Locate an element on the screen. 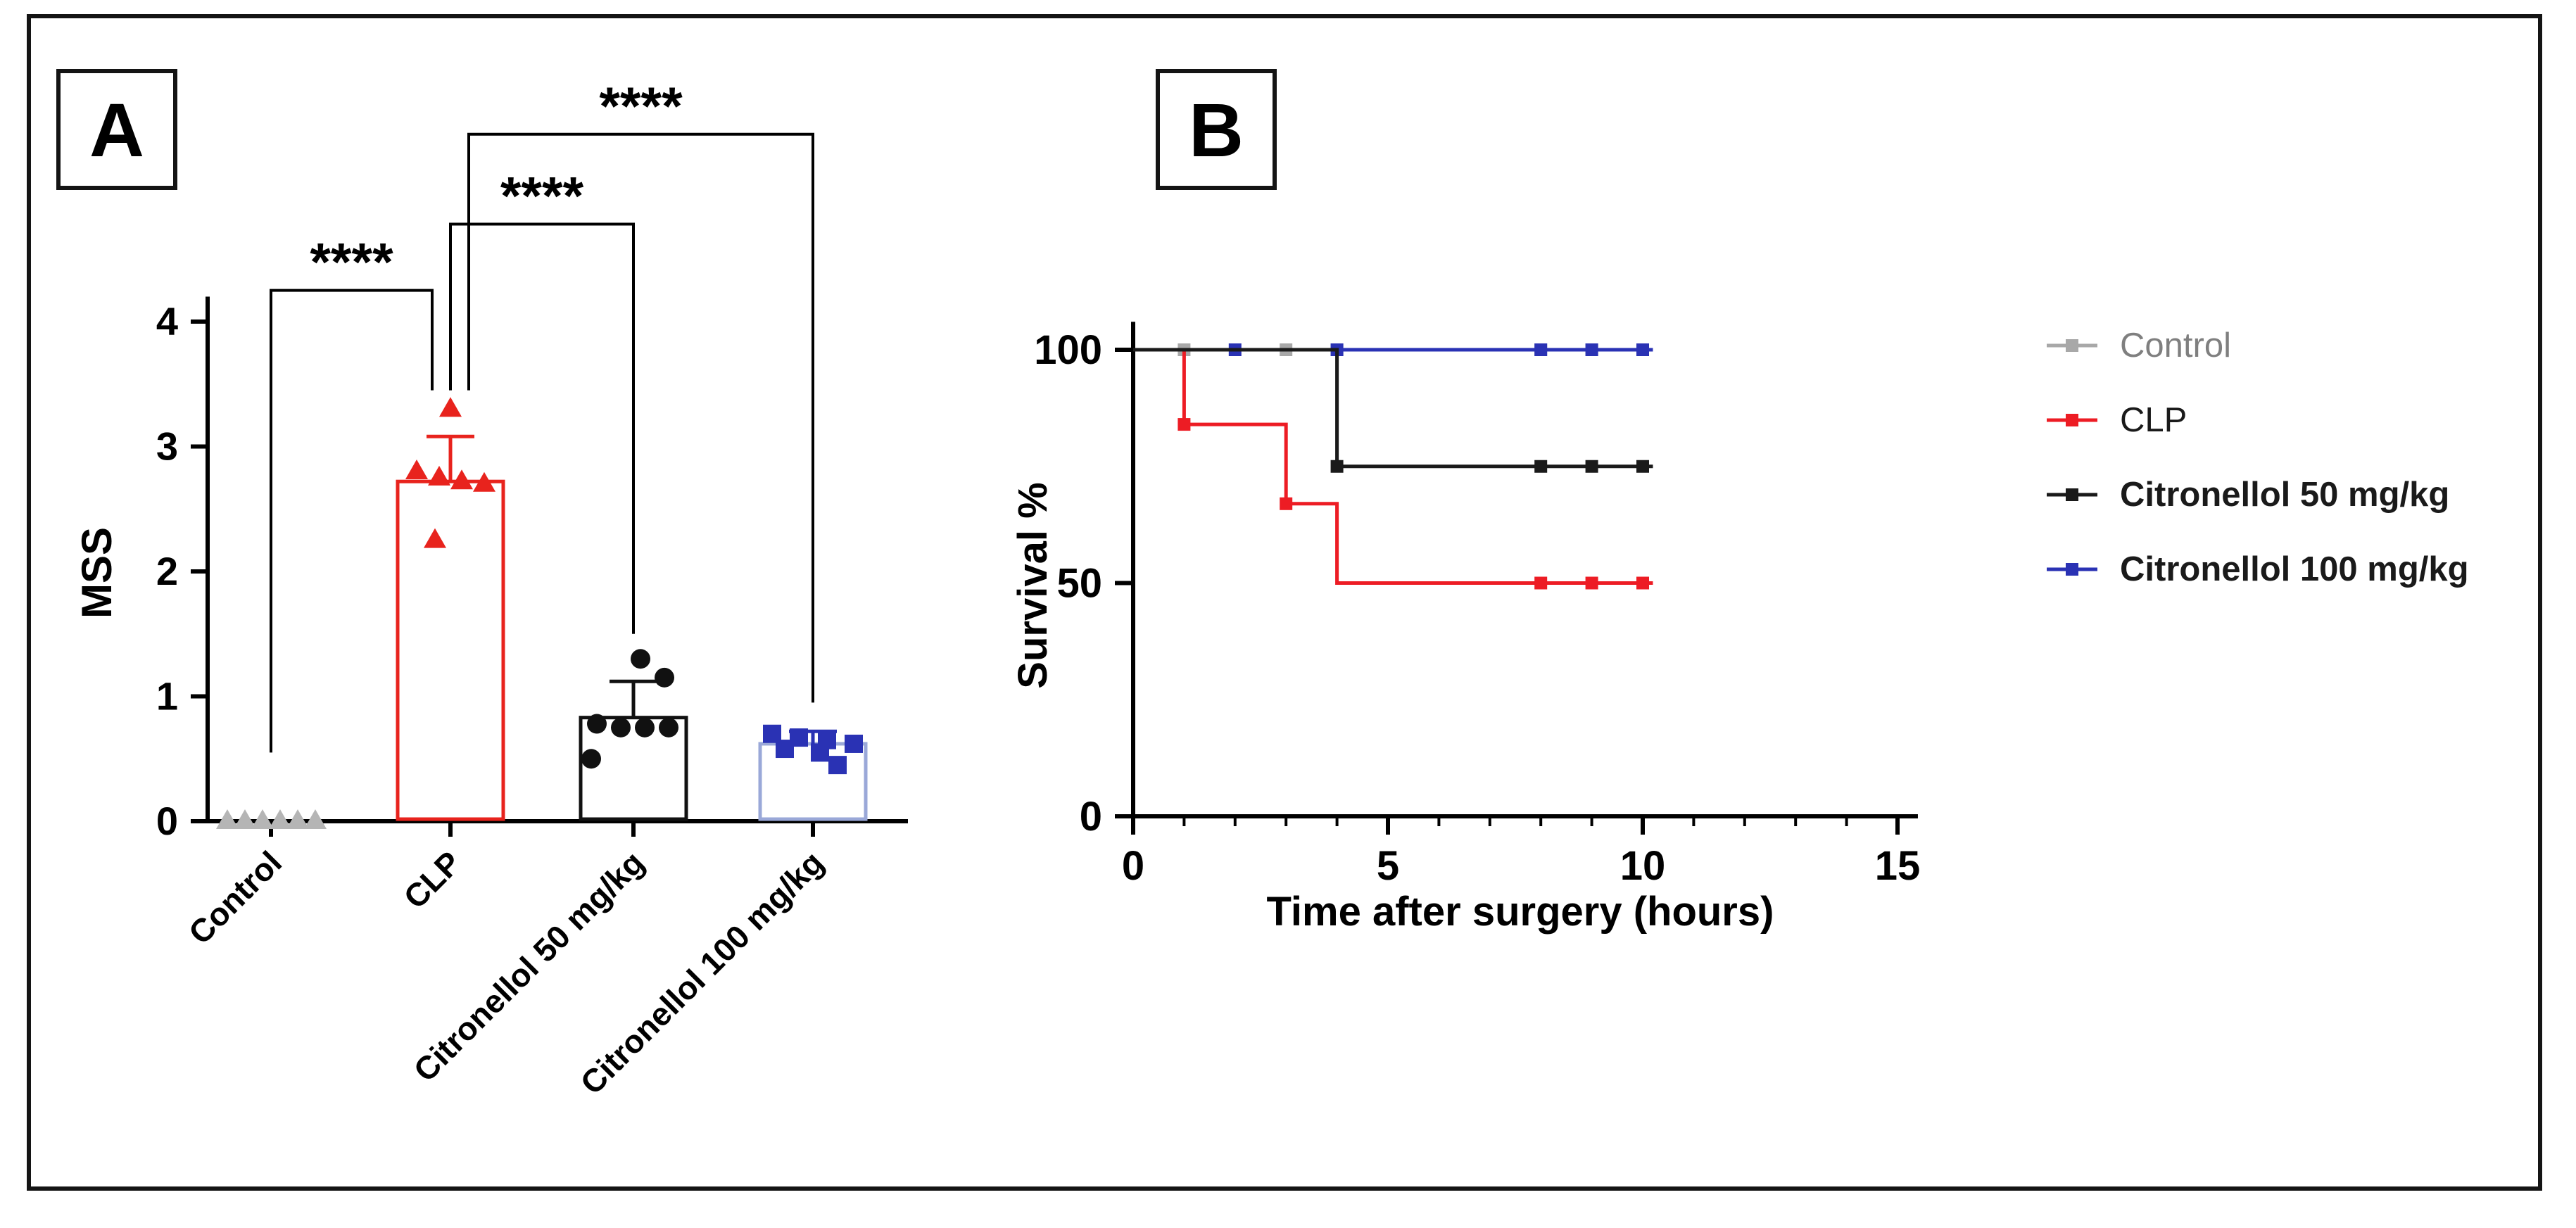 This screenshot has height=1228, width=2576. svg-text: 5 is located at coordinates (1388, 866).